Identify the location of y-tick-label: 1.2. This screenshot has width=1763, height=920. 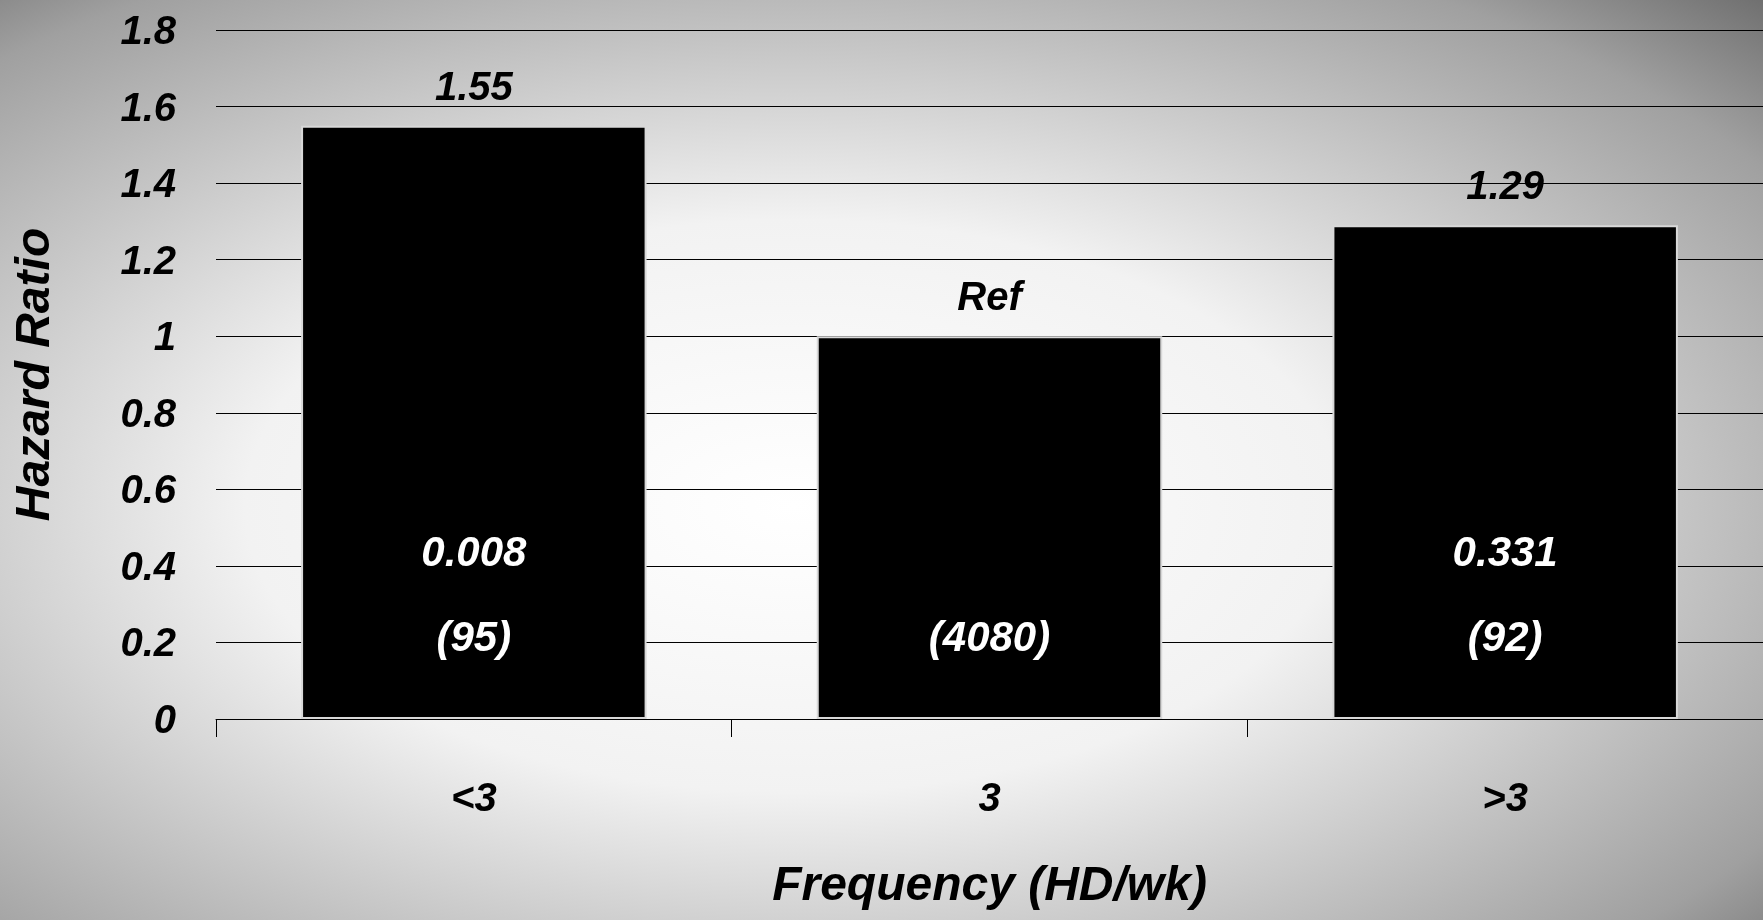
(148, 259).